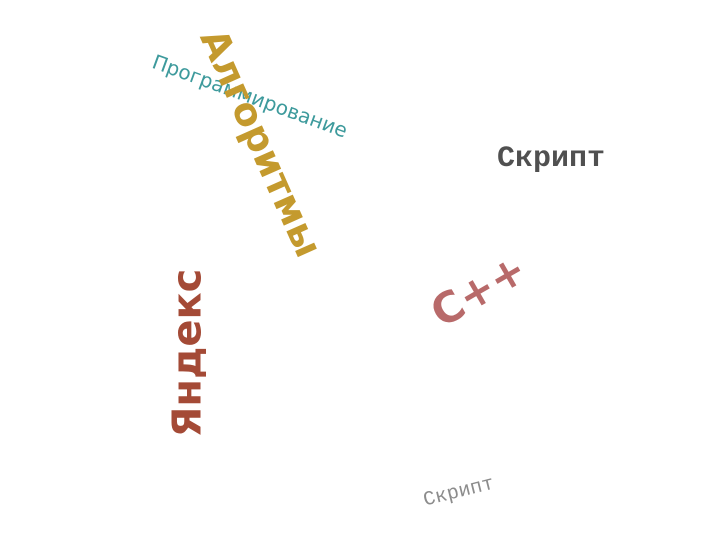 The height and width of the screenshot is (538, 722). Describe the element at coordinates (478, 291) in the screenshot. I see `word-cpp: C++` at that location.